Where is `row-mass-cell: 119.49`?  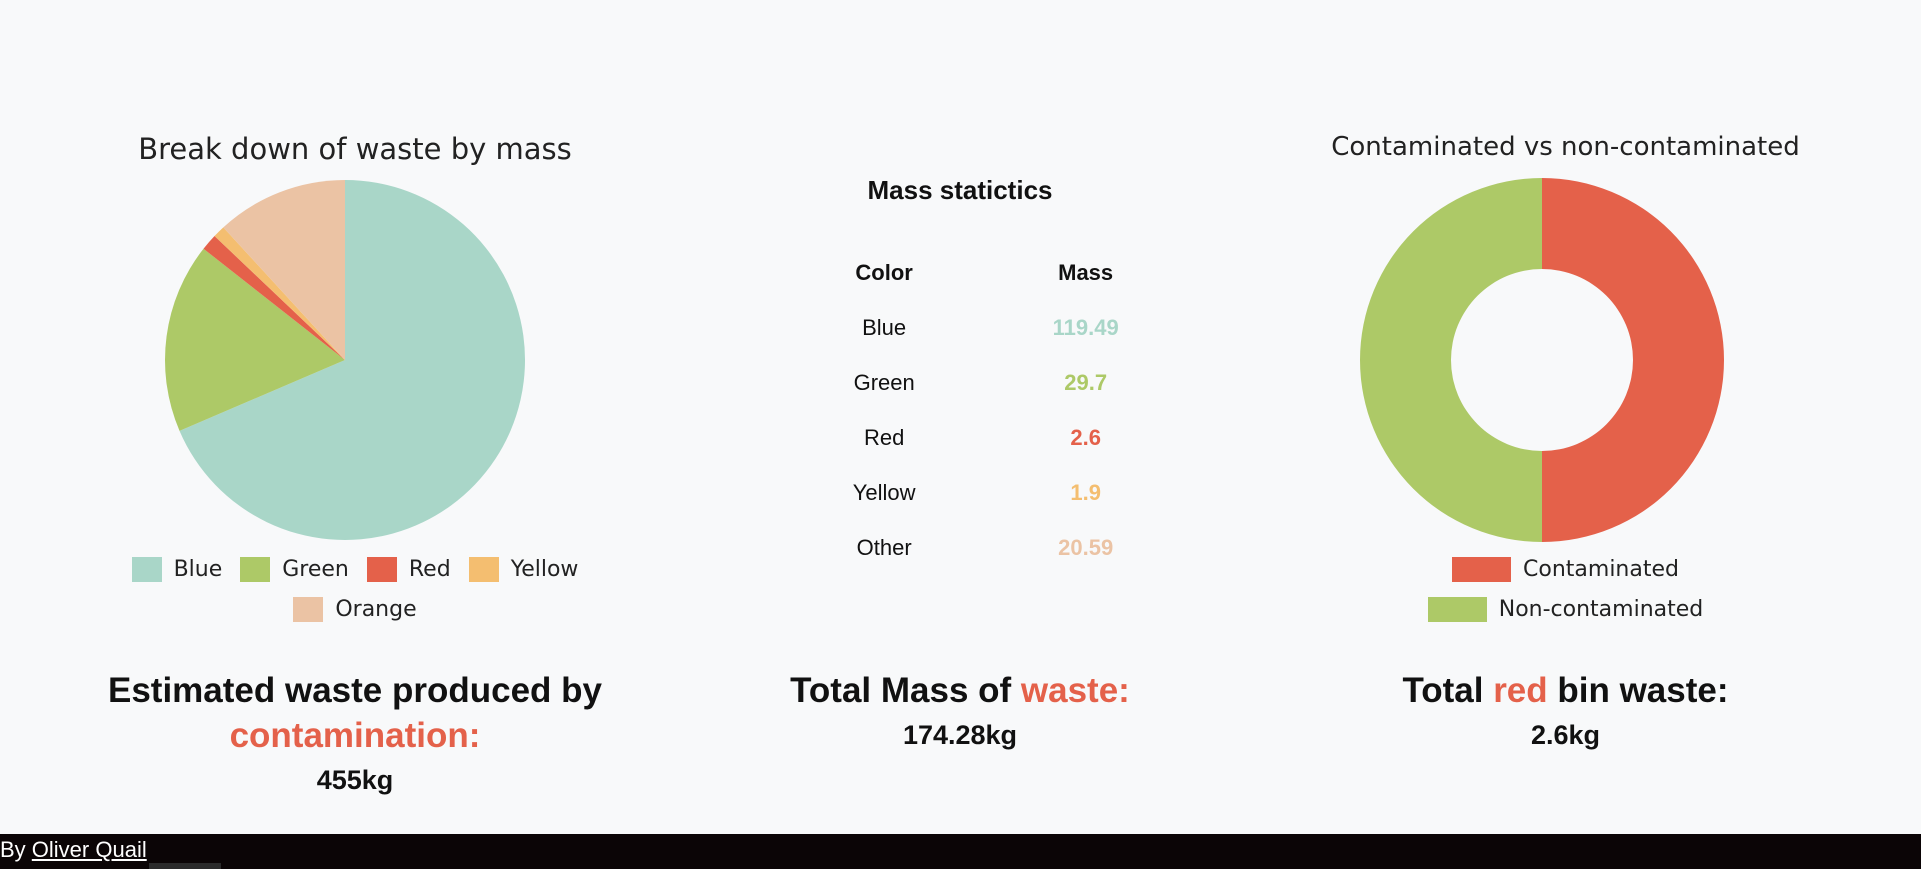 row-mass-cell: 119.49 is located at coordinates (1085, 327).